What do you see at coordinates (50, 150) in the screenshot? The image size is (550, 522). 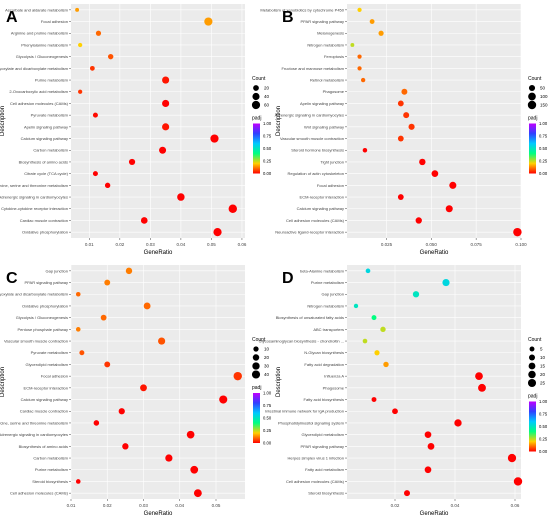 I see `category-label: Carbon metabolism` at bounding box center [50, 150].